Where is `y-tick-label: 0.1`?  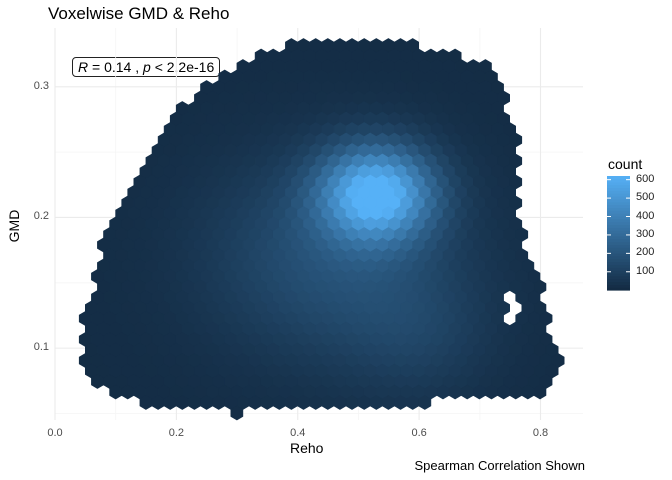
y-tick-label: 0.1 is located at coordinates (41, 347).